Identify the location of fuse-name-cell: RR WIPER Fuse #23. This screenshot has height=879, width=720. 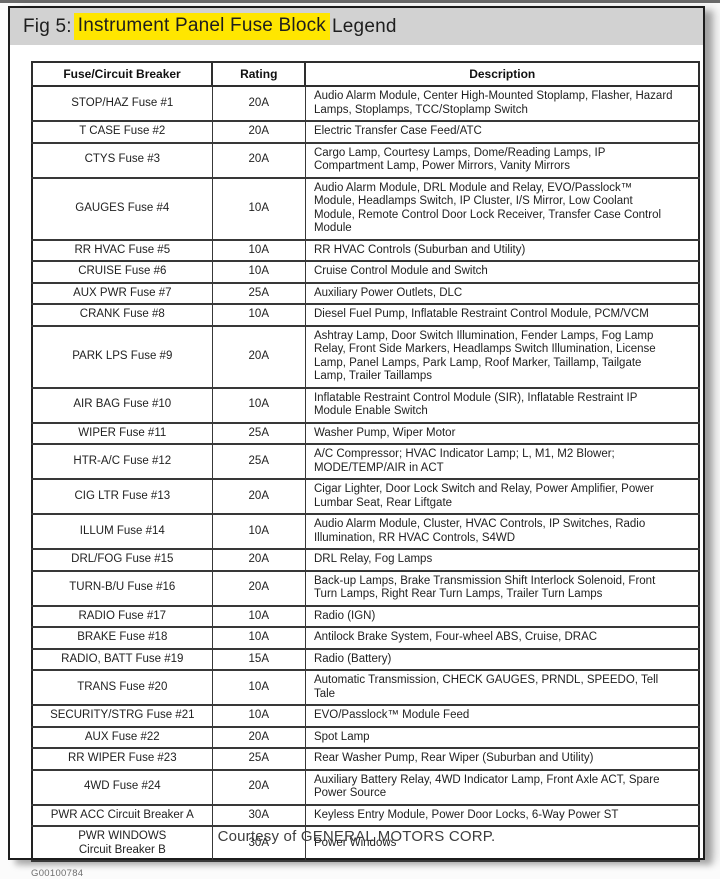
(122, 759).